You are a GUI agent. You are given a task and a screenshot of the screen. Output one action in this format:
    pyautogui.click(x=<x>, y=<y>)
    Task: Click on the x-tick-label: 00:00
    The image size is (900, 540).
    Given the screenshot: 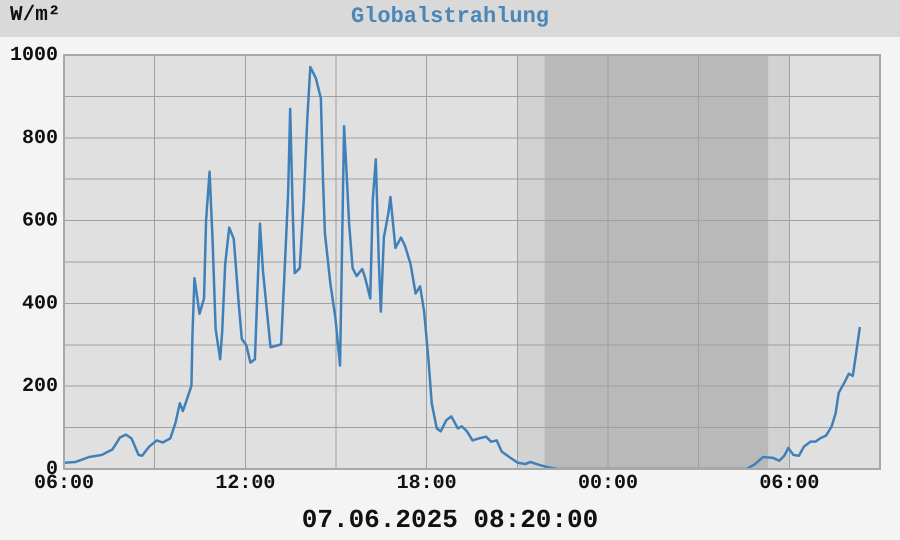 What is the action you would take?
    pyautogui.click(x=608, y=484)
    